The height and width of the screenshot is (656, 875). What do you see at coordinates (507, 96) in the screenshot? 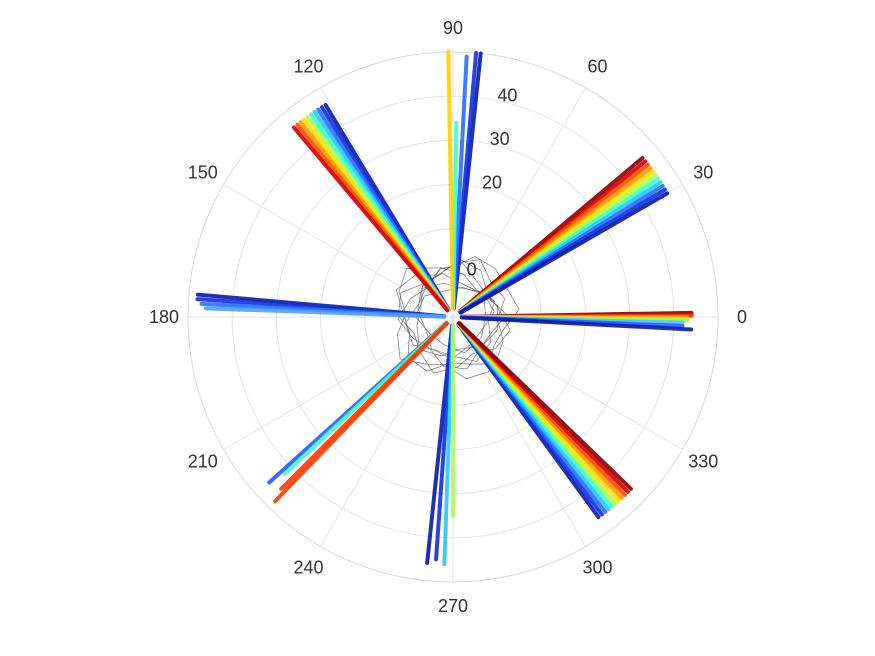
I see `radial-tick-label: 40` at bounding box center [507, 96].